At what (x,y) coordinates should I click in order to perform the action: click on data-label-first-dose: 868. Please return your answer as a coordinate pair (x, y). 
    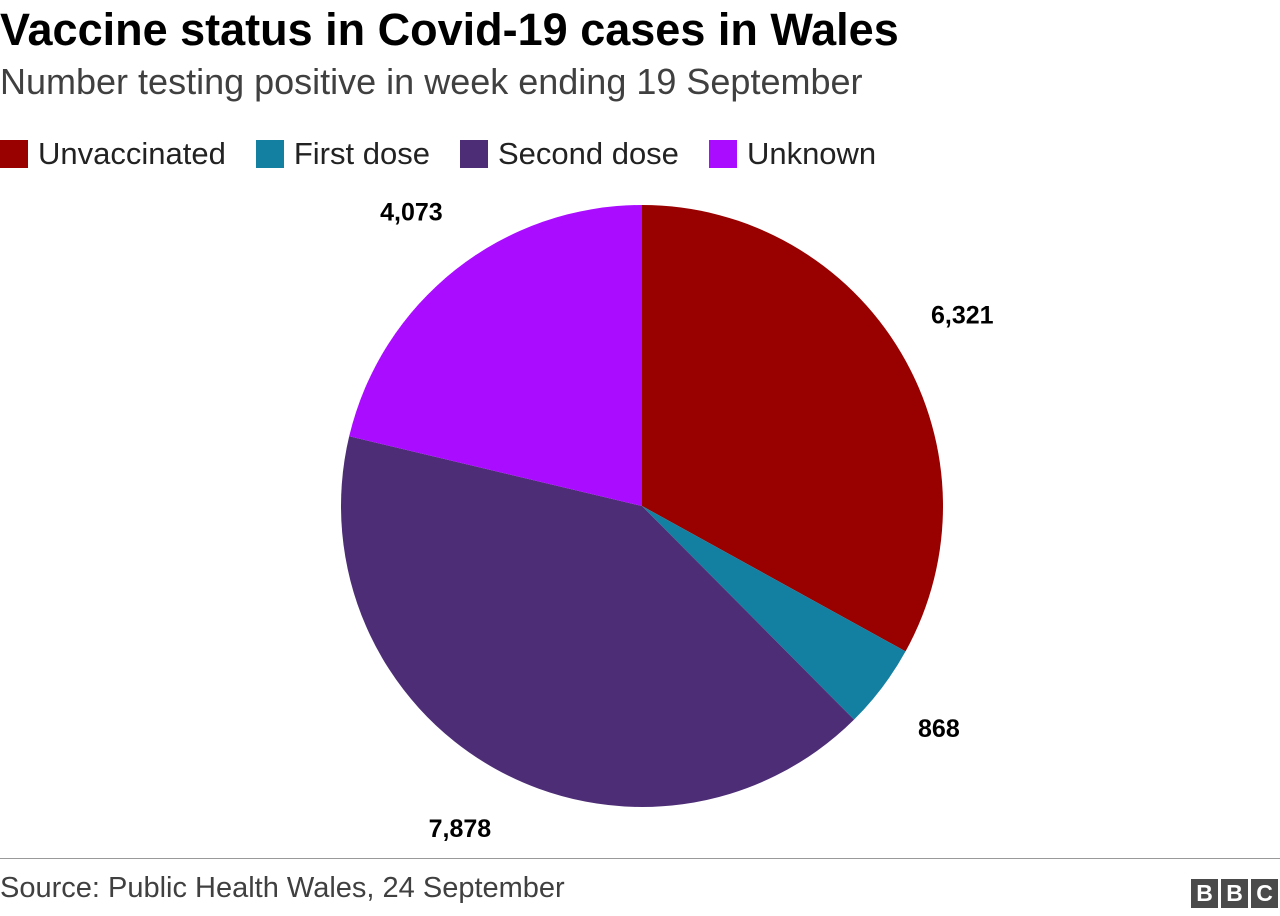
    Looking at the image, I should click on (939, 729).